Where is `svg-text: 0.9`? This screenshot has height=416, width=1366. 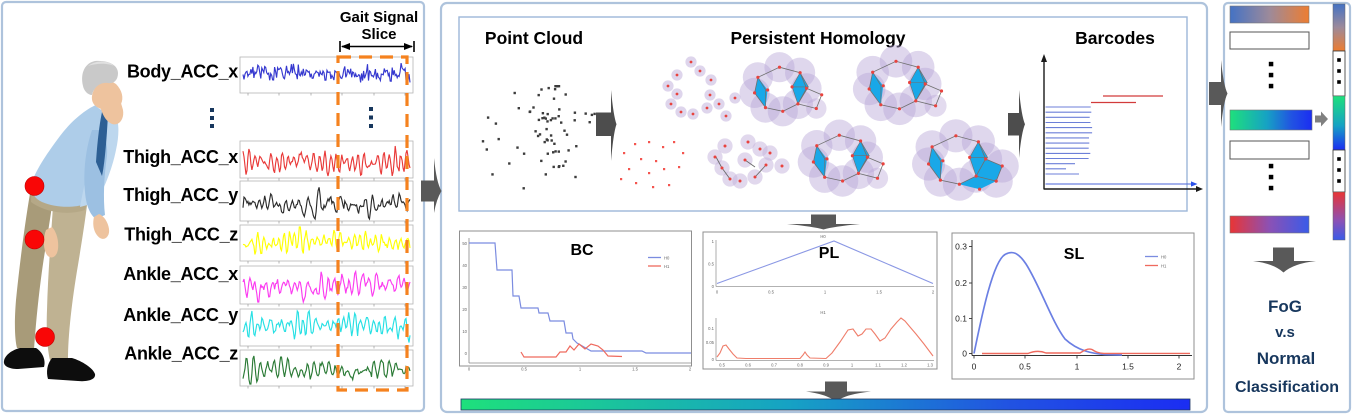
svg-text: 0.9 is located at coordinates (826, 365).